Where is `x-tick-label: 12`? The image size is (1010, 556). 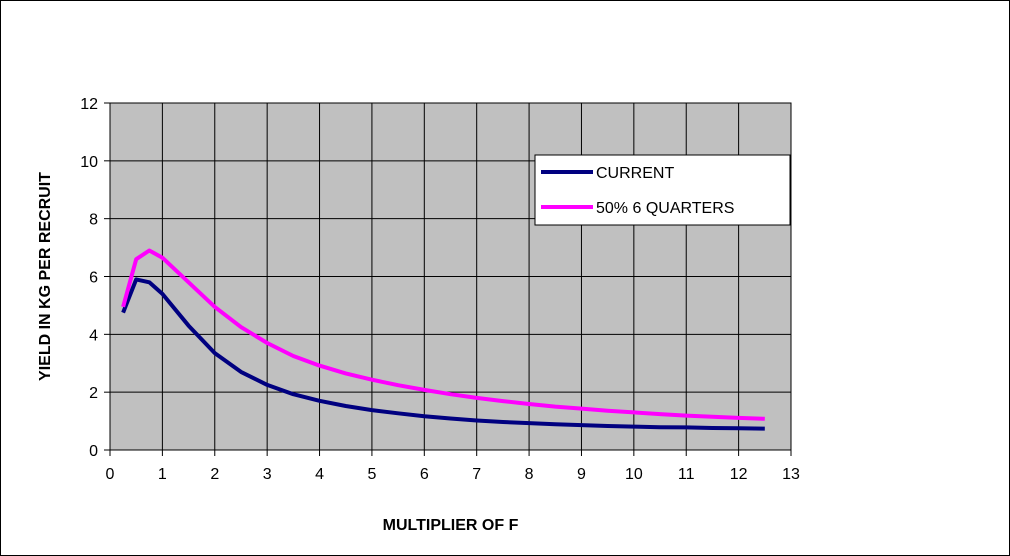
x-tick-label: 12 is located at coordinates (739, 474).